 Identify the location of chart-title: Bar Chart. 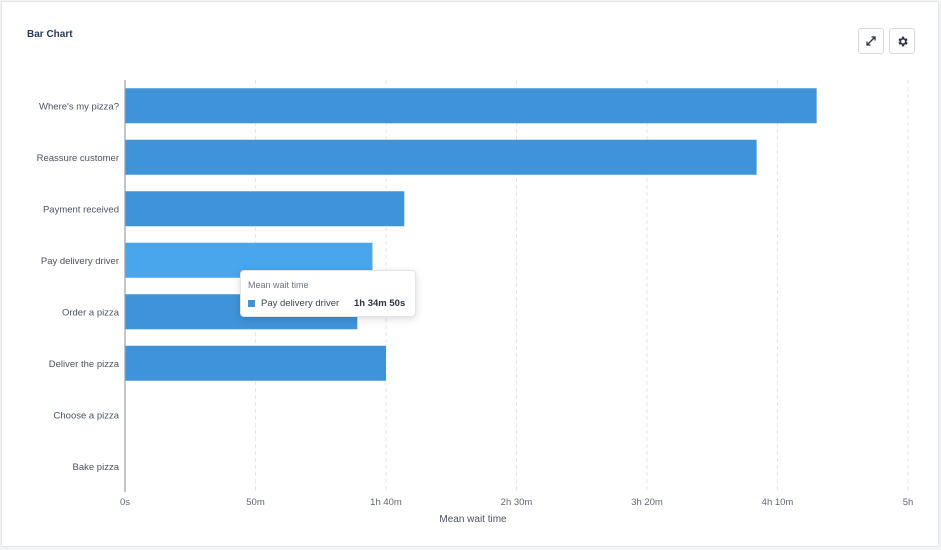
(50, 34).